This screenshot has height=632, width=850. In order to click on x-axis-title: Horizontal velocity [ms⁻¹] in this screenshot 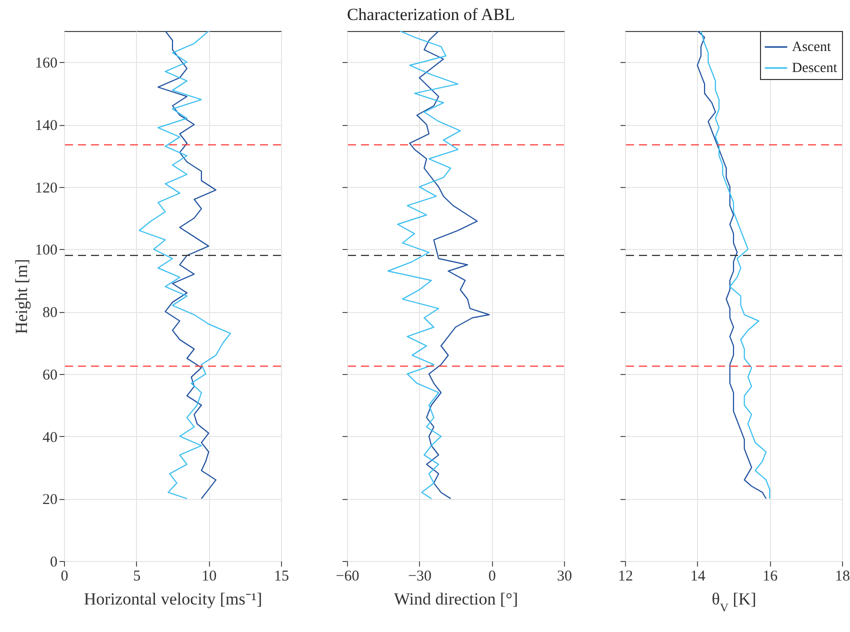, I will do `click(173, 599)`.